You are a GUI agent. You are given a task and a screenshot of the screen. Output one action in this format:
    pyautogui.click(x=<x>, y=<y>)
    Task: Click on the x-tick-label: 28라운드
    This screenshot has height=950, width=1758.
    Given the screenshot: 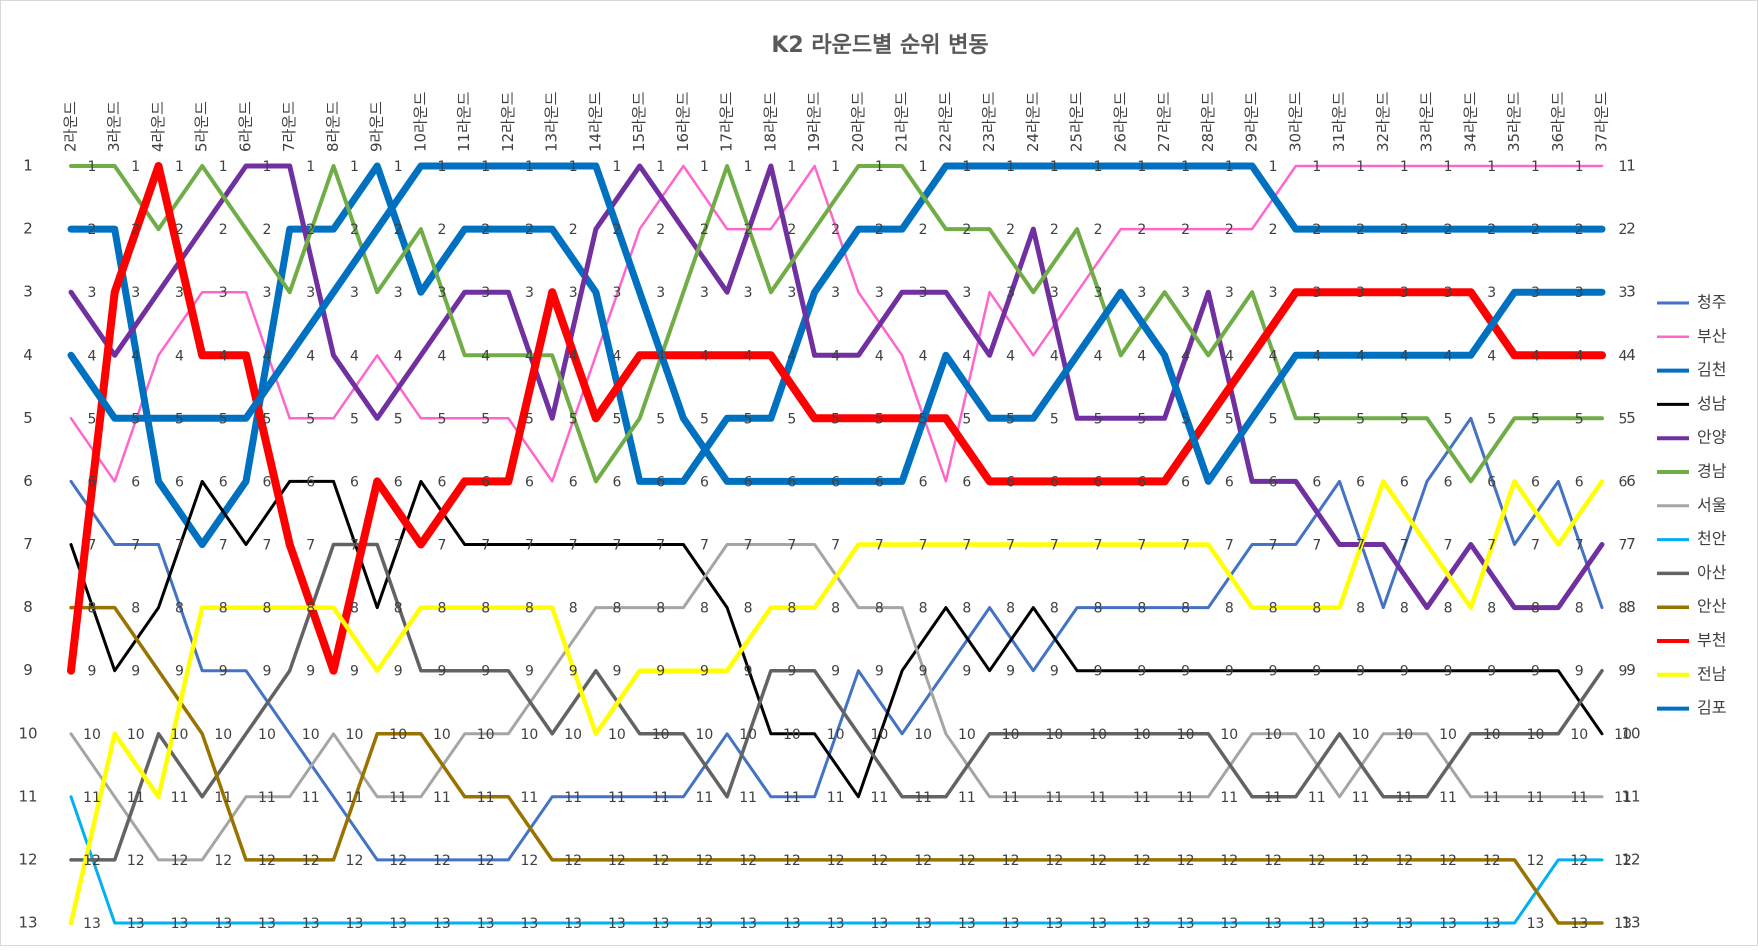 What is the action you would take?
    pyautogui.click(x=1208, y=121)
    